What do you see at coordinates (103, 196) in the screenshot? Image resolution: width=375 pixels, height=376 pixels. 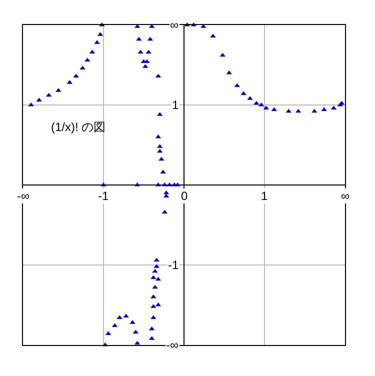 I see `x-tick-label: -1` at bounding box center [103, 196].